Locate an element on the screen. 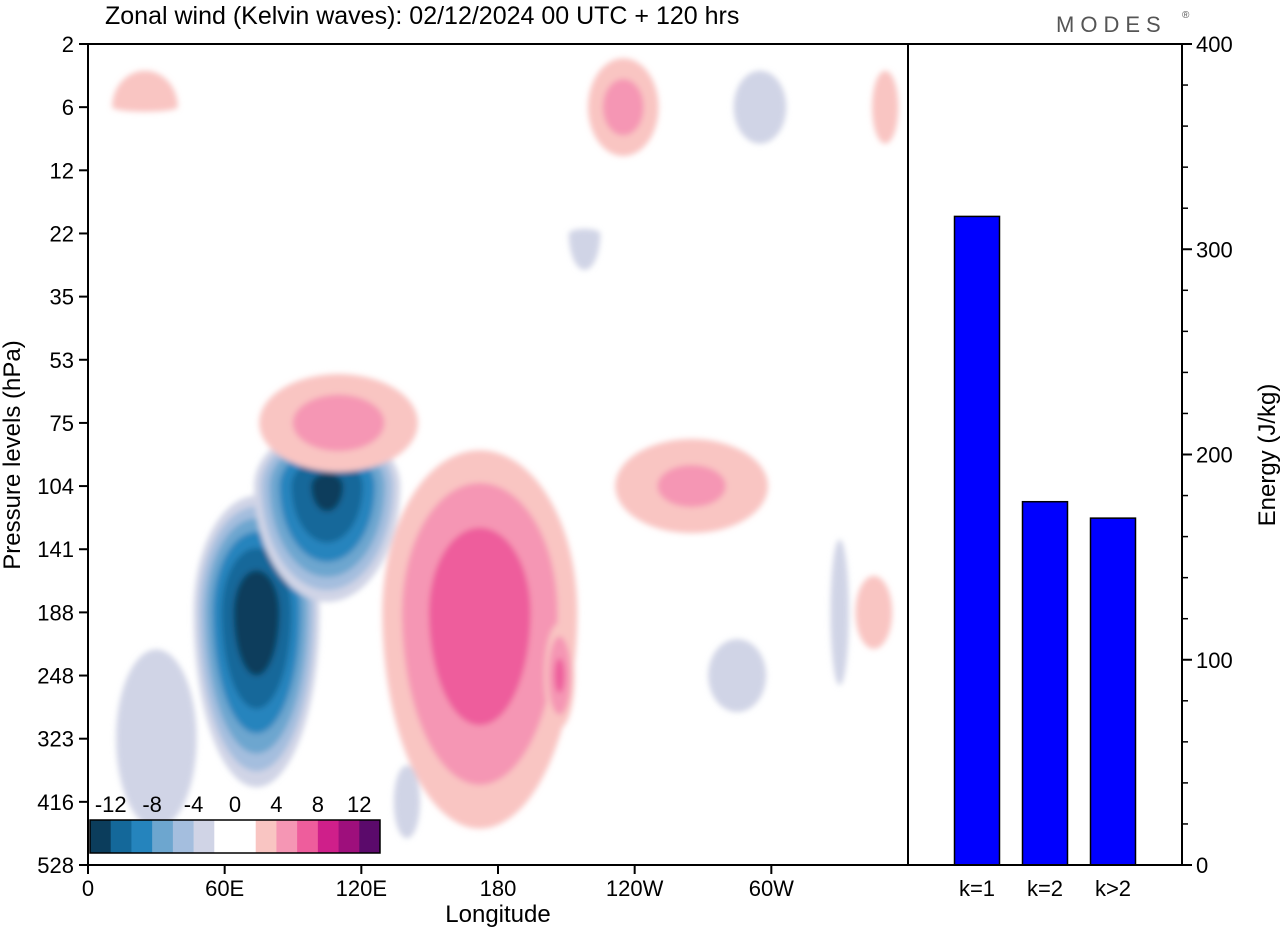 The height and width of the screenshot is (930, 1280). y-tick-label-141: 141 is located at coordinates (55, 549).